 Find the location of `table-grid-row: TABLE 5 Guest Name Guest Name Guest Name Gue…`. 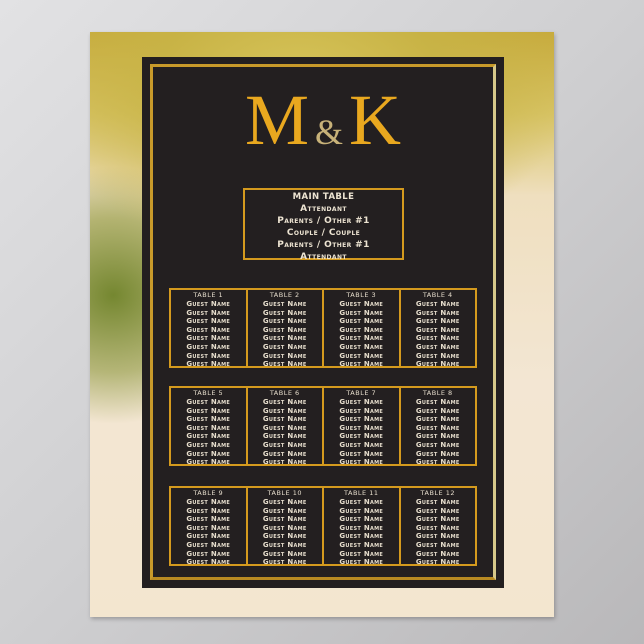

table-grid-row: TABLE 5 Guest Name Guest Name Guest Name Gue… is located at coordinates (323, 426).